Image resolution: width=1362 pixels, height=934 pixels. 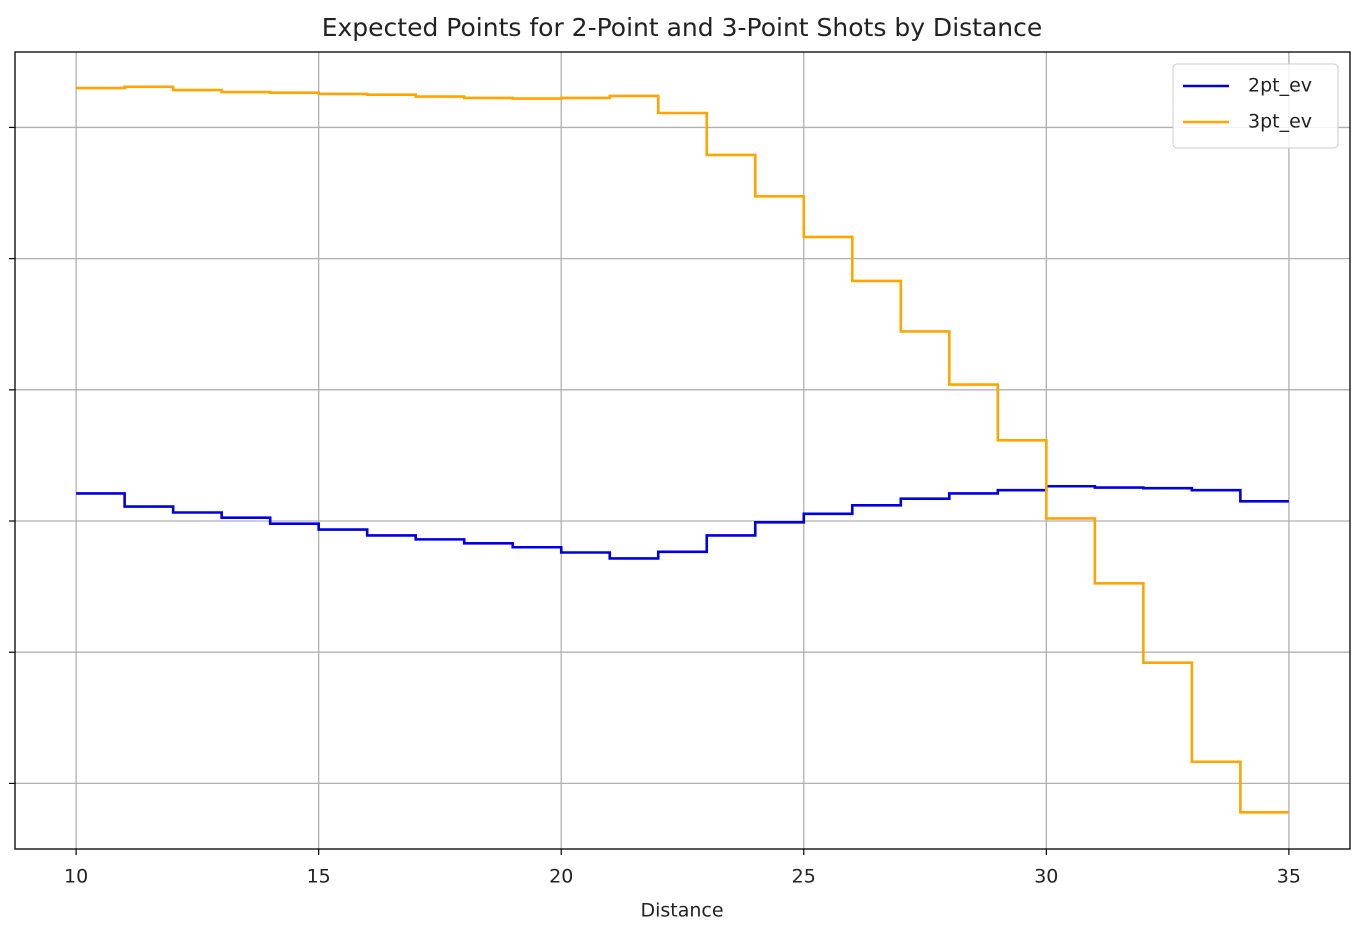 What do you see at coordinates (681, 911) in the screenshot?
I see `x-axis-label: Distance` at bounding box center [681, 911].